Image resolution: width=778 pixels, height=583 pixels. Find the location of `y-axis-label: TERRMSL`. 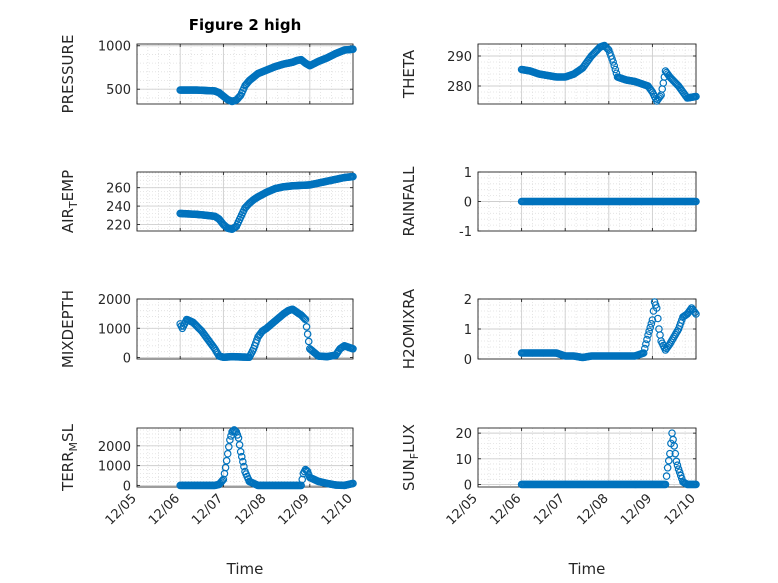

y-axis-label: TERRMSL is located at coordinates (69, 457).